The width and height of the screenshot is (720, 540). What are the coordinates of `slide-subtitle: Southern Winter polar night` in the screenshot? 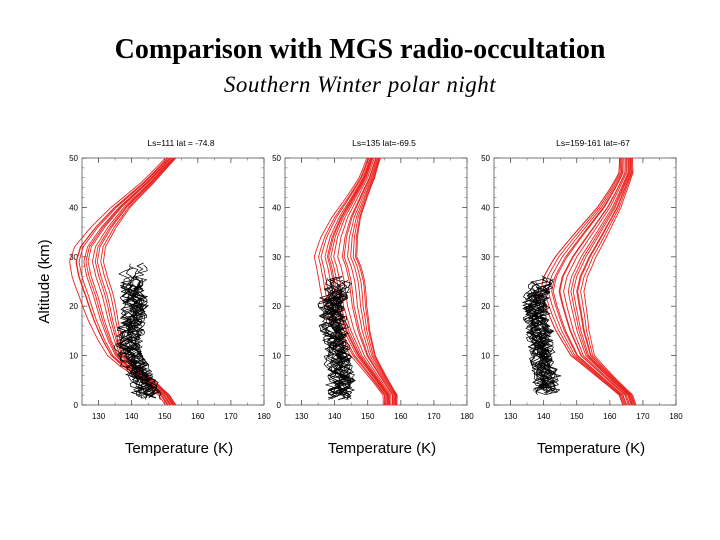 It's located at (360, 84).